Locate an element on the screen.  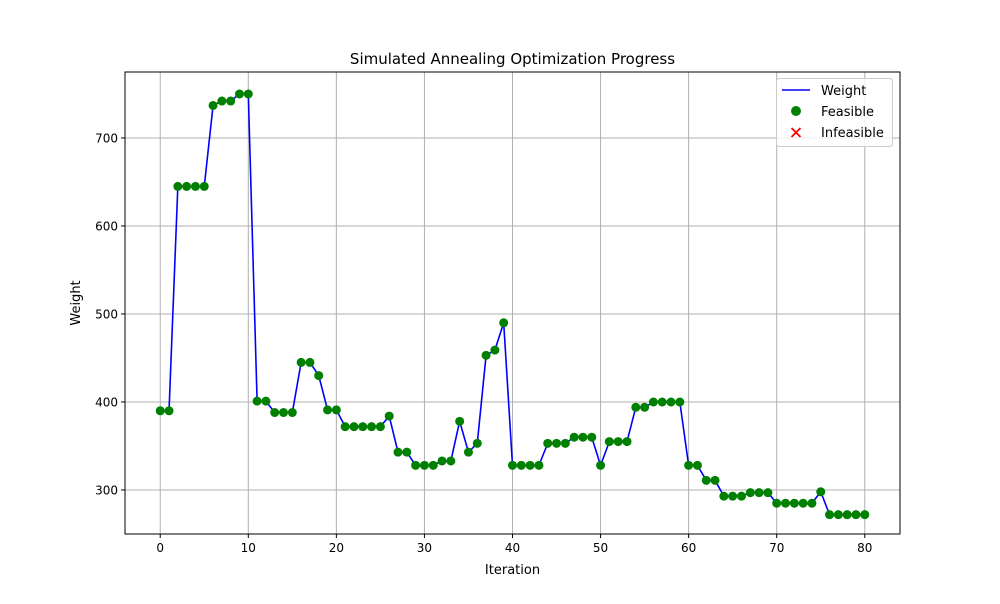
x-tick-label: 80 is located at coordinates (864, 548).